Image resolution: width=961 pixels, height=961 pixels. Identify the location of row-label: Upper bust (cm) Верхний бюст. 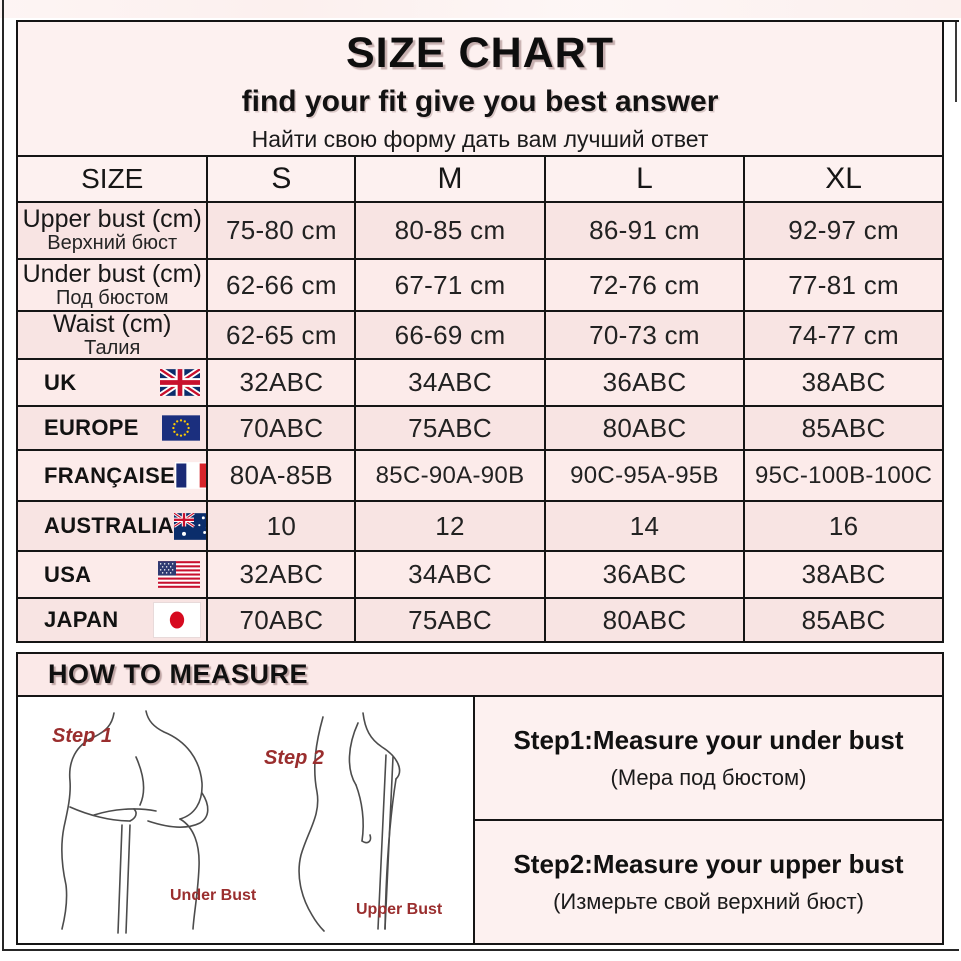
(112, 230).